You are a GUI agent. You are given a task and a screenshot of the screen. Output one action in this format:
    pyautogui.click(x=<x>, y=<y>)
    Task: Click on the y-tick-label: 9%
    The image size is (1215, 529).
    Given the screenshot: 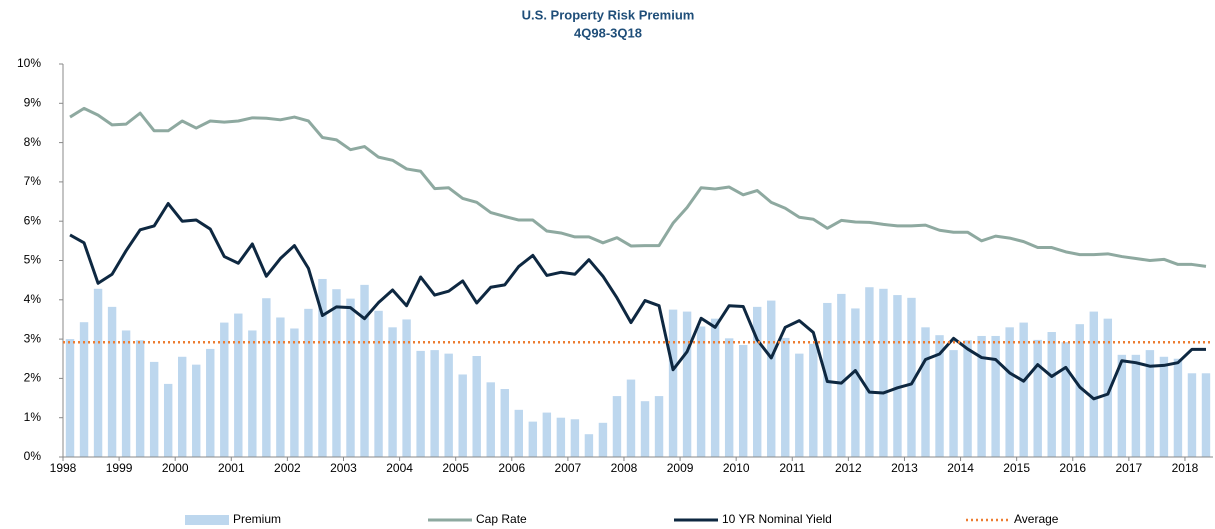 What is the action you would take?
    pyautogui.click(x=33, y=102)
    